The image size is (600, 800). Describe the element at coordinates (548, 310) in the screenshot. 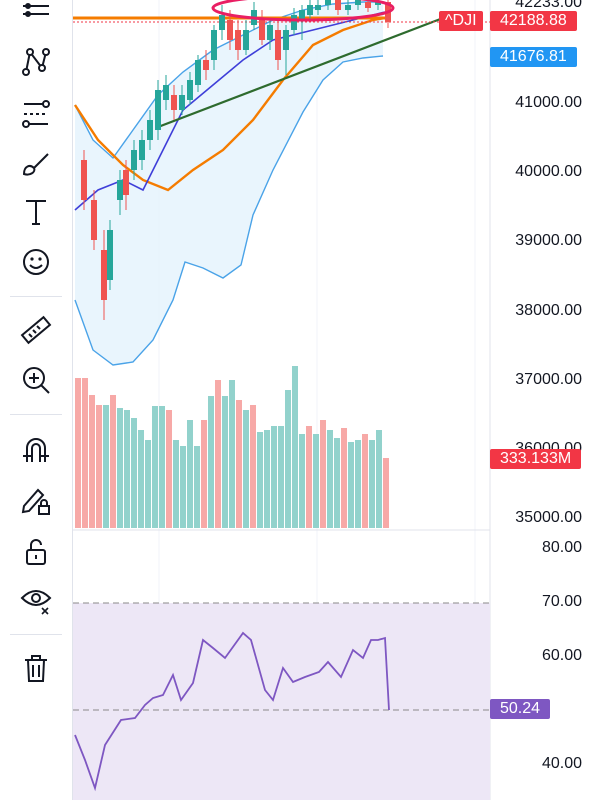

I see `price-axis-label: 38000.00` at that location.